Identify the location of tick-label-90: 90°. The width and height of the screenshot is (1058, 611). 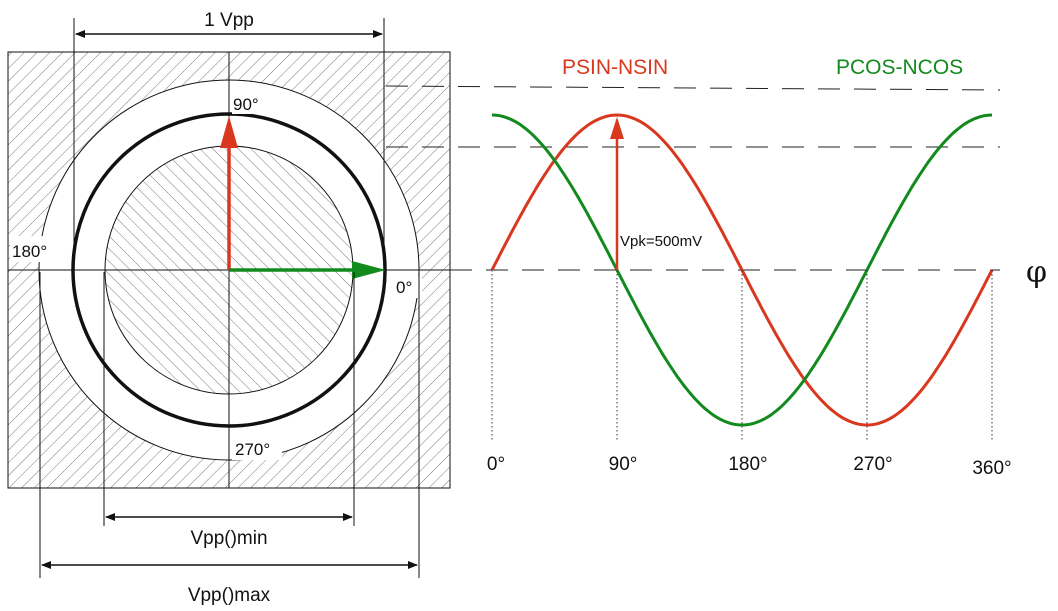
(623, 464).